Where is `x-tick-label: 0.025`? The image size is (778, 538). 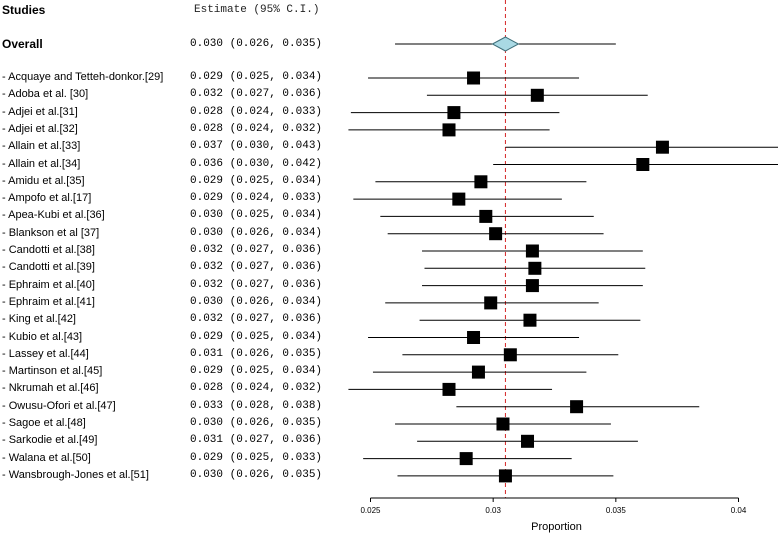 x-tick-label: 0.025 is located at coordinates (370, 510).